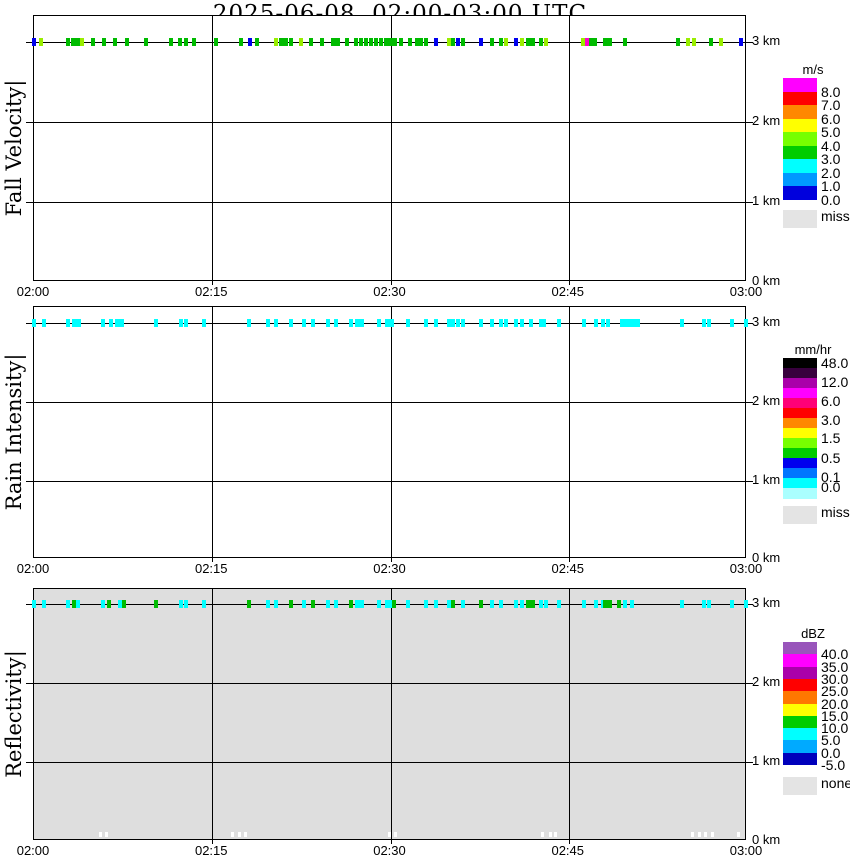 Image resolution: width=850 pixels, height=868 pixels. What do you see at coordinates (746, 291) in the screenshot?
I see `x-tick-label: 03:00` at bounding box center [746, 291].